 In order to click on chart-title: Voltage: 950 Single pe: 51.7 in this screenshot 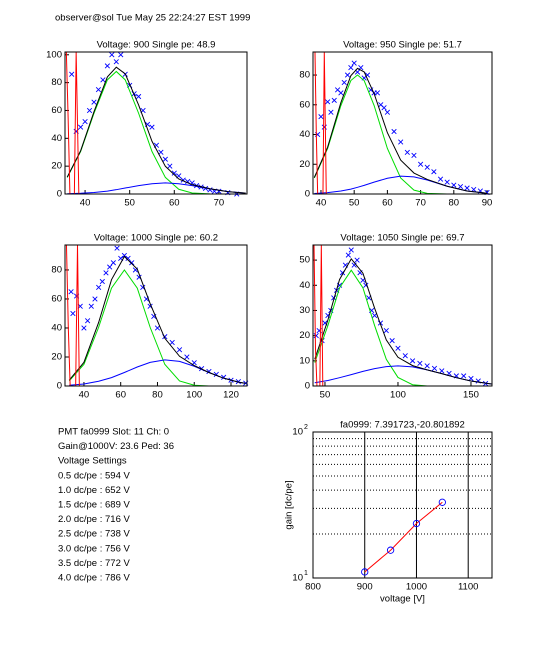, I will do `click(402, 45)`.